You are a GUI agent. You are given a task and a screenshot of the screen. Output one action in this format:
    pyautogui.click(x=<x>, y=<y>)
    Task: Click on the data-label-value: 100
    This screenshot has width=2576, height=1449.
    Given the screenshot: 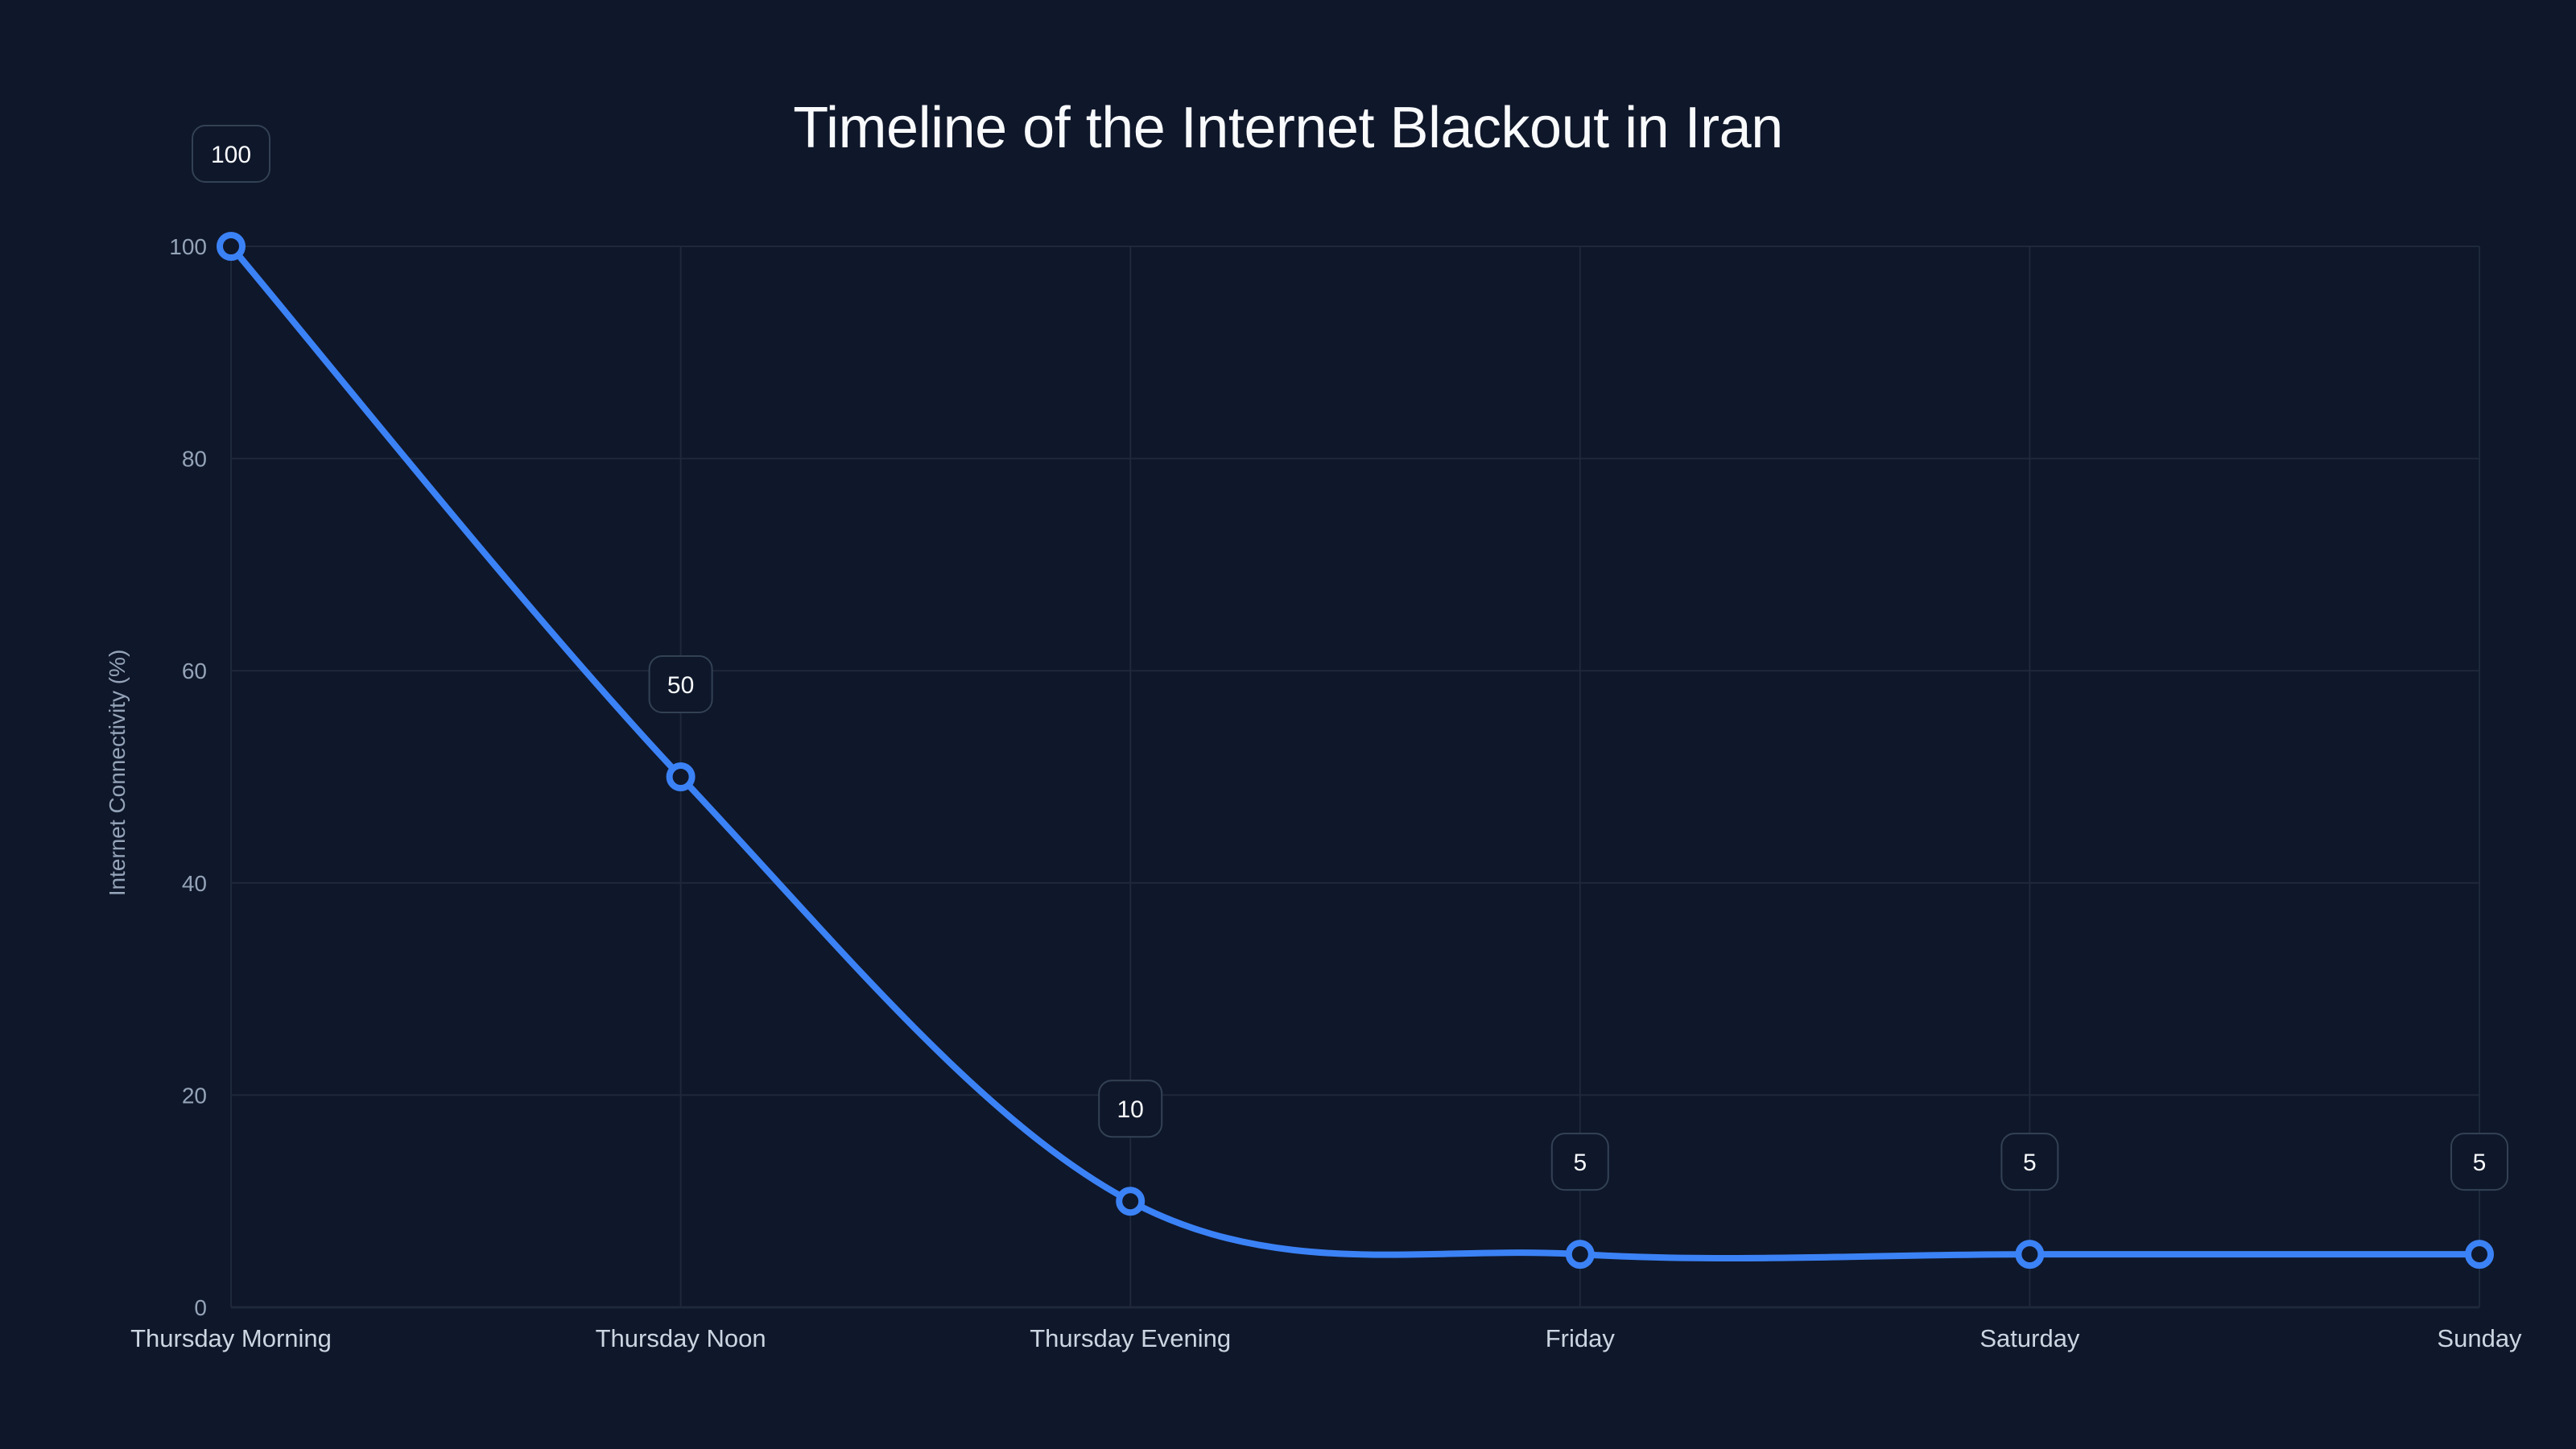 What is the action you would take?
    pyautogui.click(x=231, y=155)
    